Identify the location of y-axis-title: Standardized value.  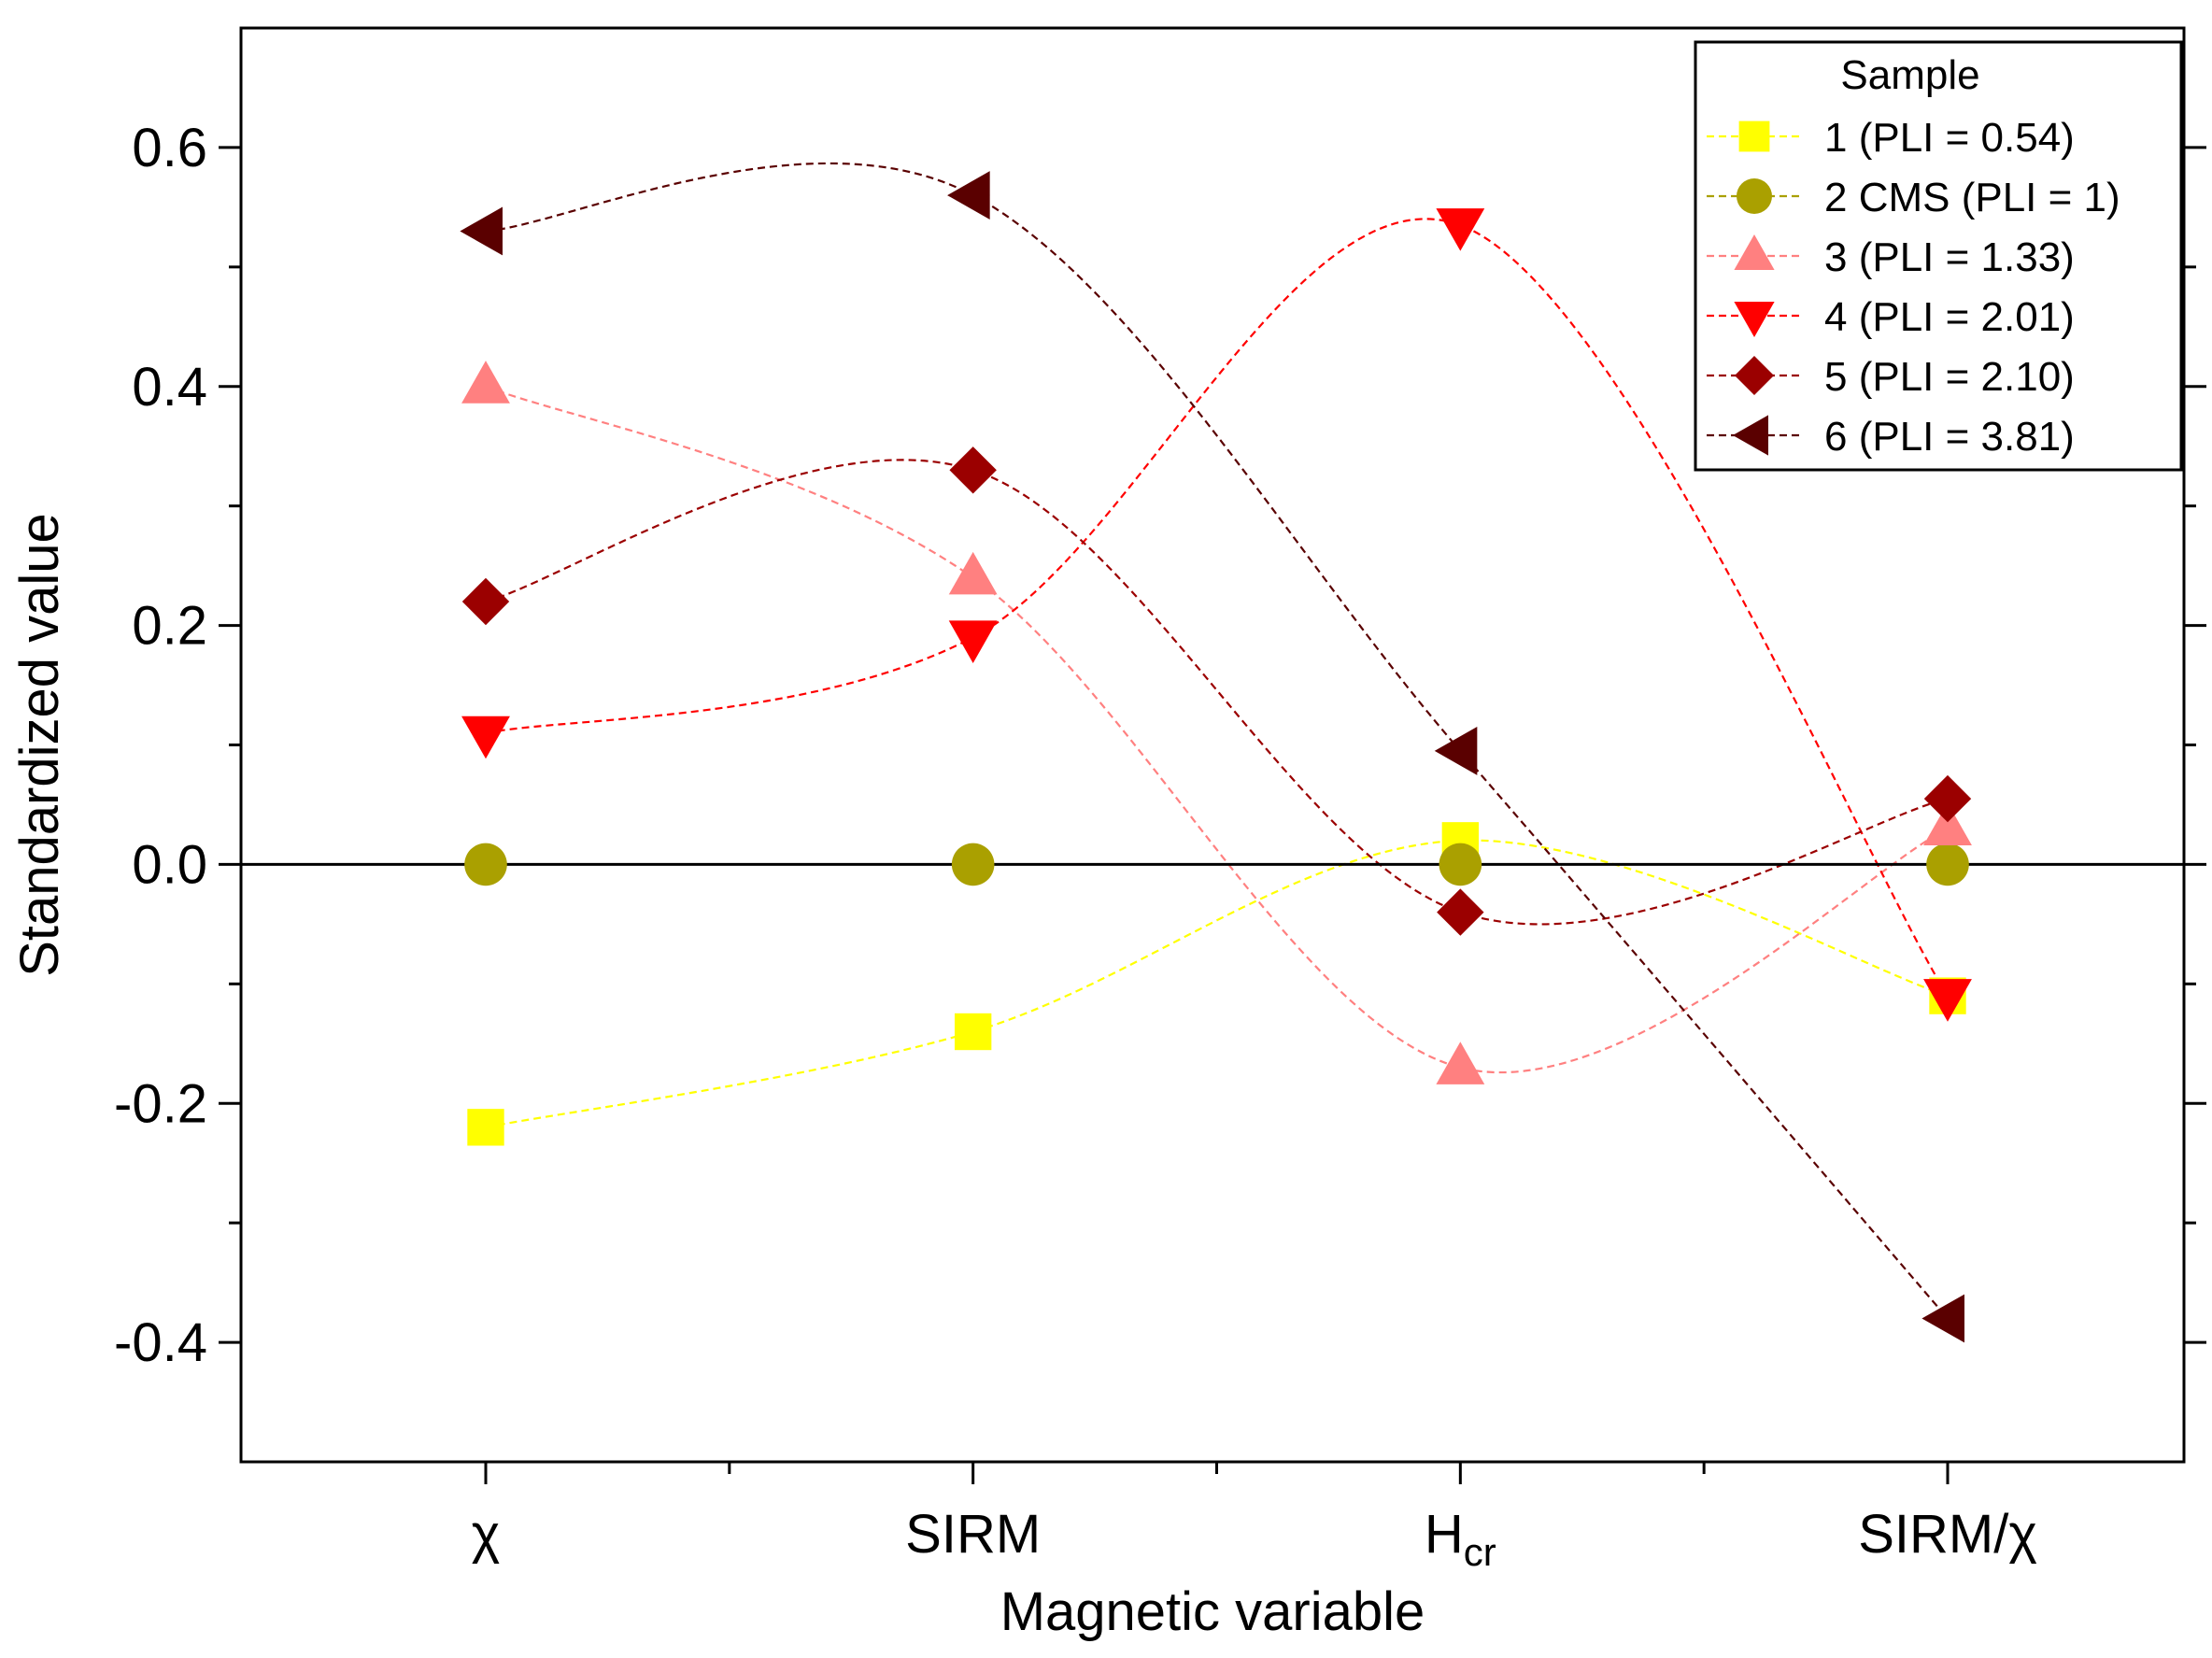
(39, 745).